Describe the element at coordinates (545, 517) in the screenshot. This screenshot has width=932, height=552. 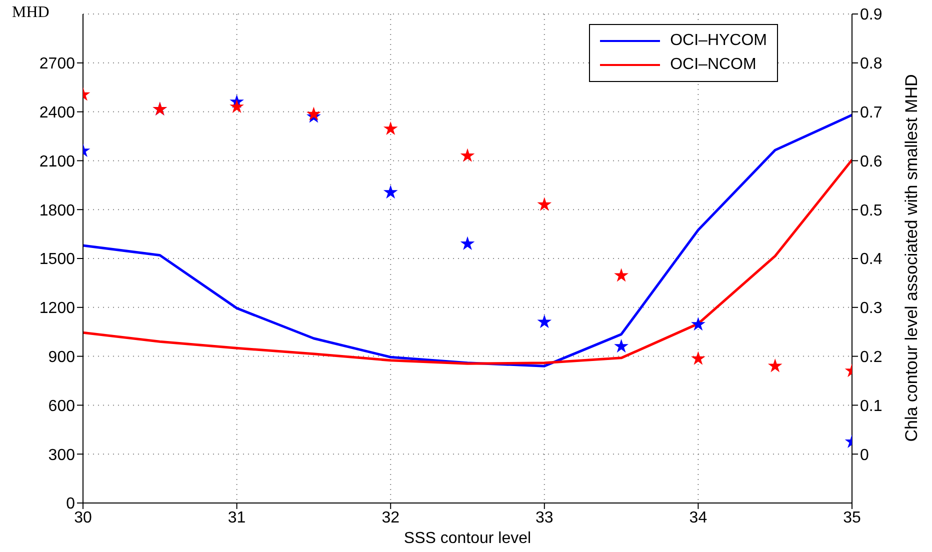
I see `x-tick-label: 33` at that location.